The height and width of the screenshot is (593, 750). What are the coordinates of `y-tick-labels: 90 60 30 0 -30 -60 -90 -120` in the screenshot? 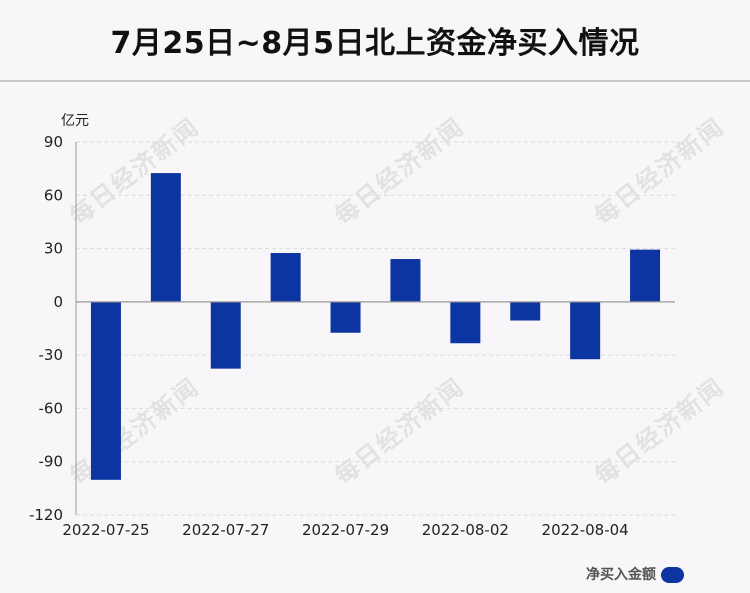 It's located at (46, 328).